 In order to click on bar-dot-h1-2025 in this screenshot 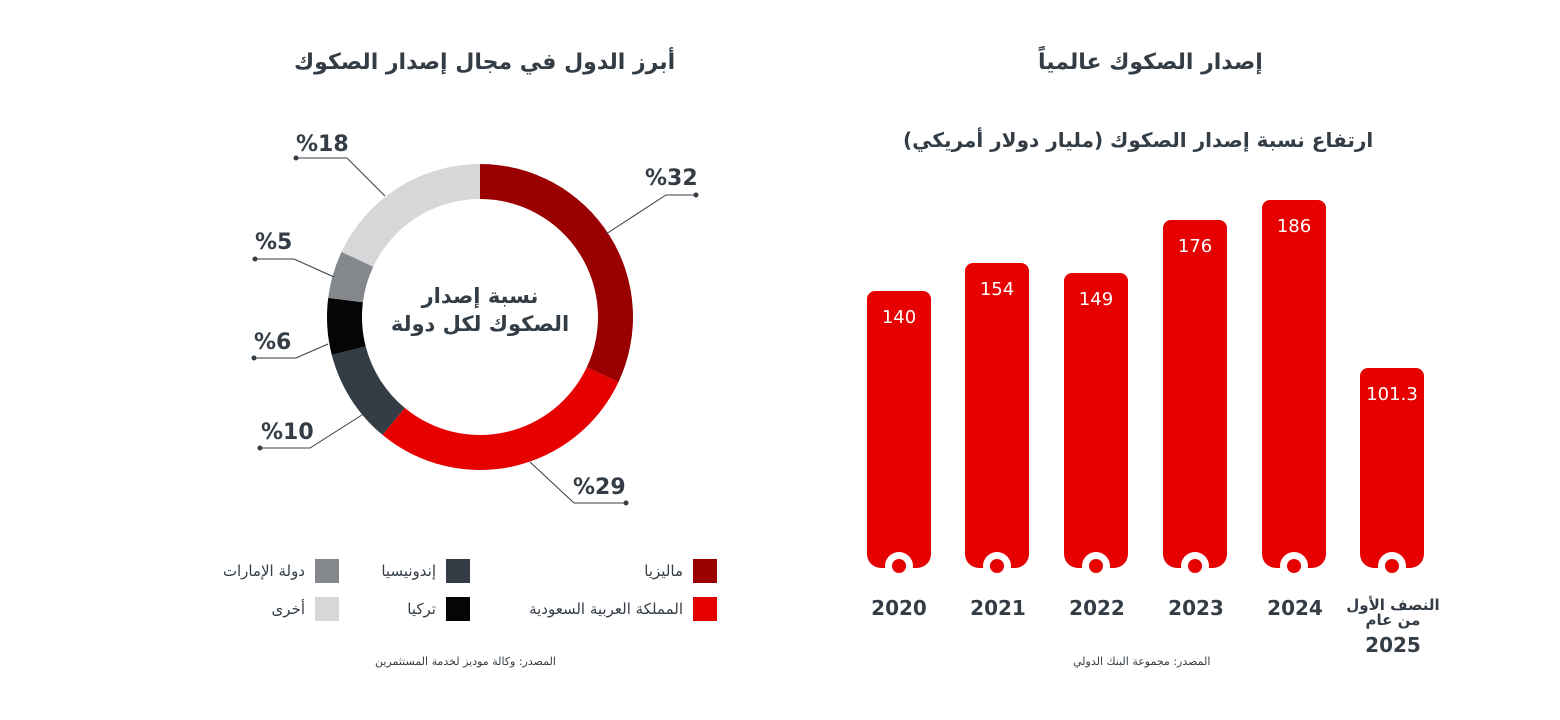, I will do `click(1392, 566)`.